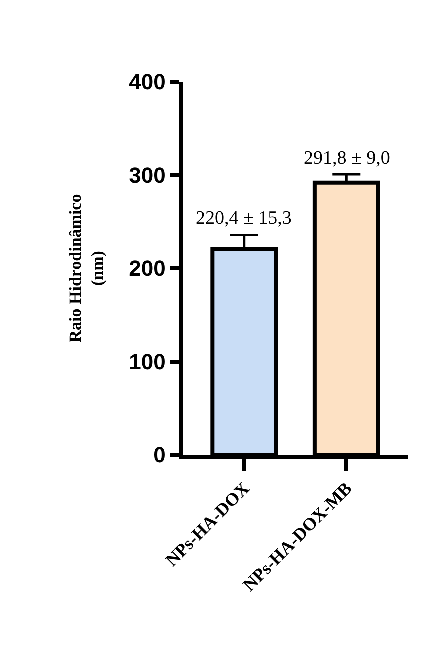  I want to click on y-tick-label: 200, so click(147, 269).